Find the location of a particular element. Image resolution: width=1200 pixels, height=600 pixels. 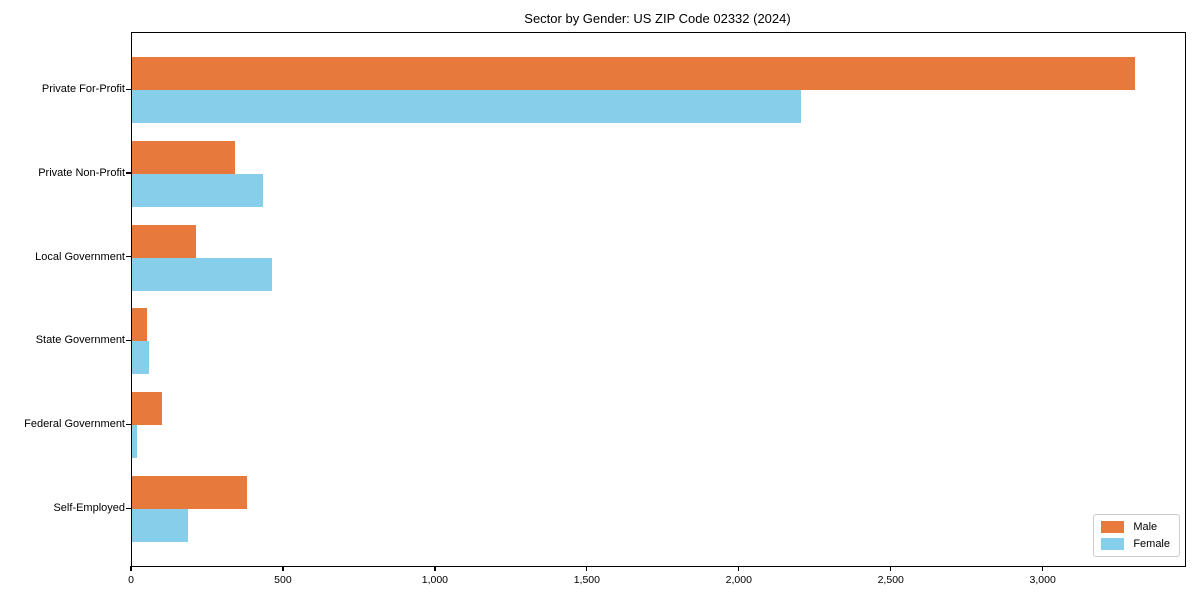

y-axis-label: Self-Employed is located at coordinates (89, 508).